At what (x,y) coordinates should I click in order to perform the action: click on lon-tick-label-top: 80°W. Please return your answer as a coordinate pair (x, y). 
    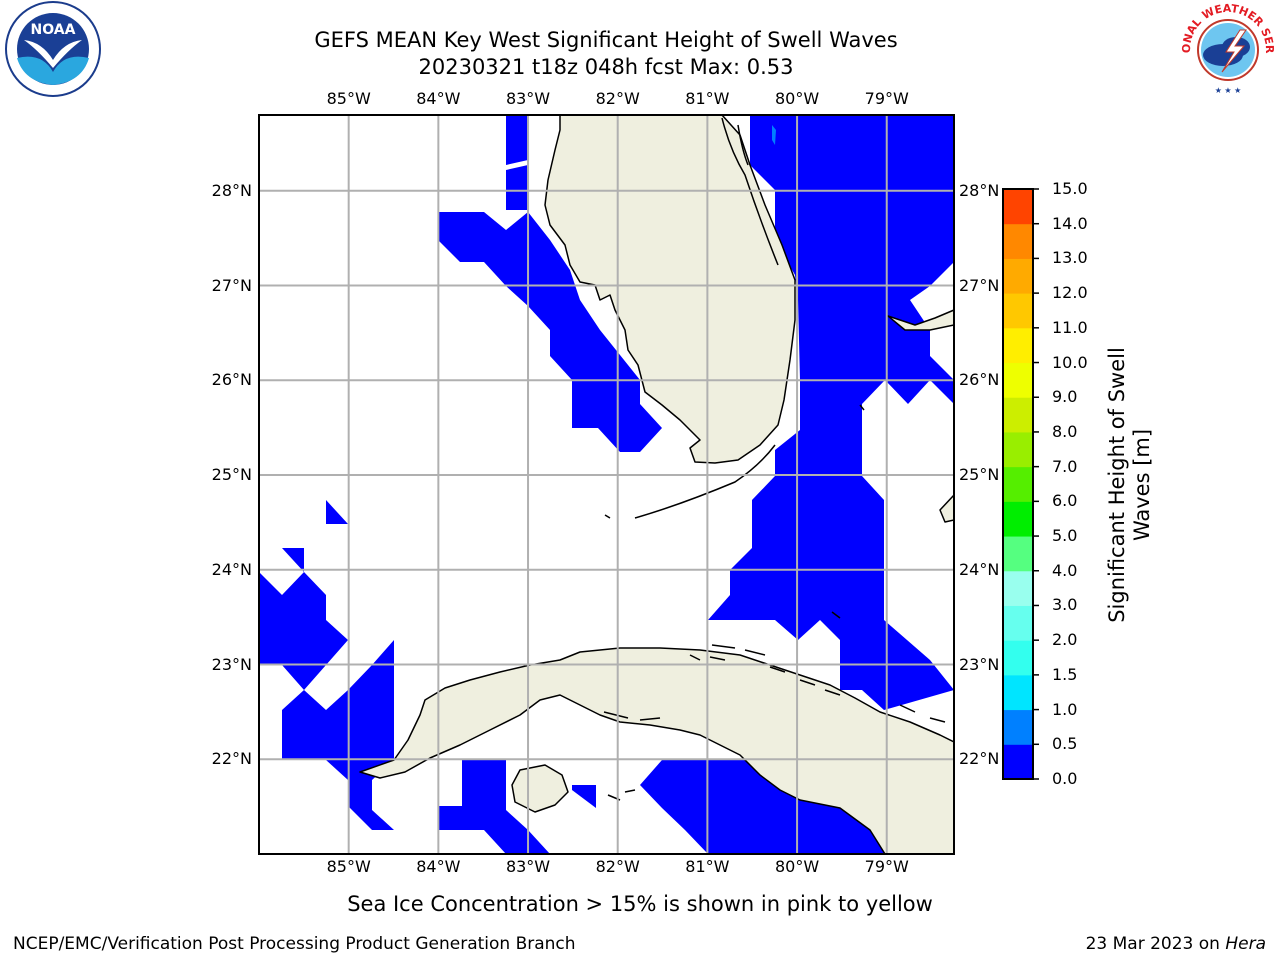
    Looking at the image, I should click on (797, 98).